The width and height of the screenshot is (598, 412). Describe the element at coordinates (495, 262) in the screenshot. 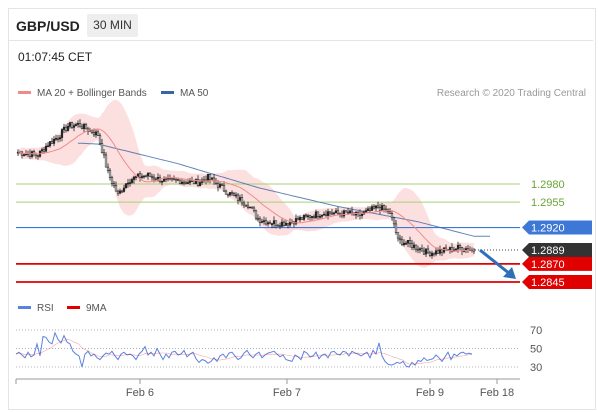

I see `forecast-arrow-shaft` at that location.